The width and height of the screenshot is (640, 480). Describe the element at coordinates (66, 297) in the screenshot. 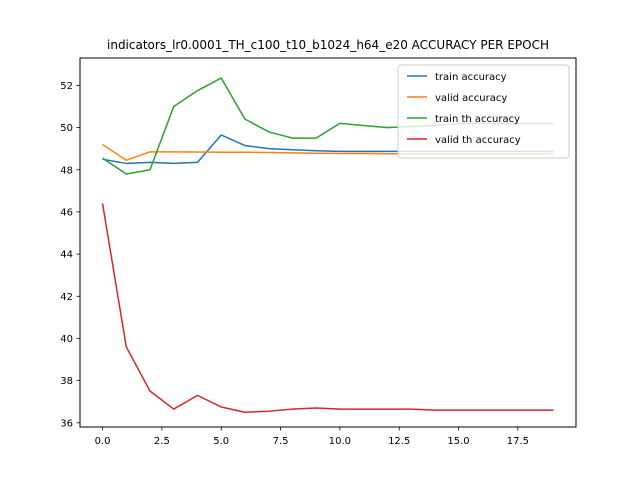

I see `y-tick-label: 42` at that location.